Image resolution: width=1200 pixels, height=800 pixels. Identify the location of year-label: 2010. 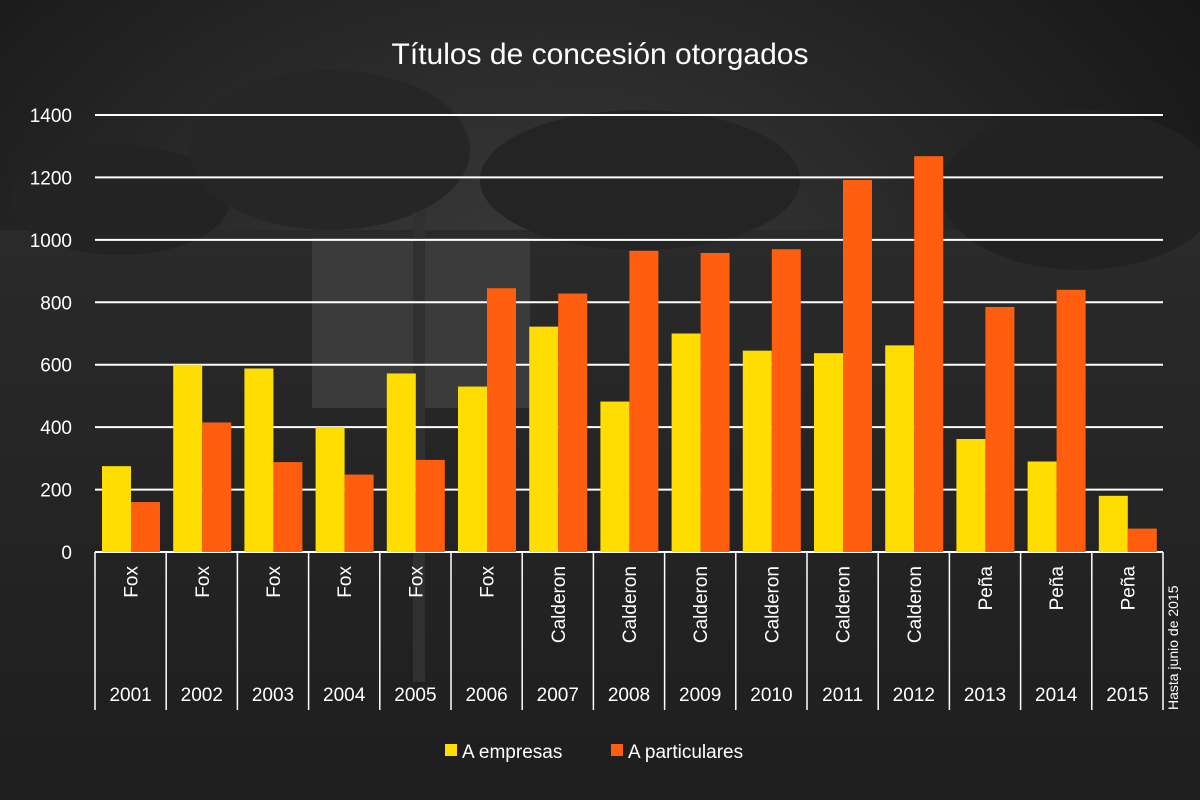
(771, 695).